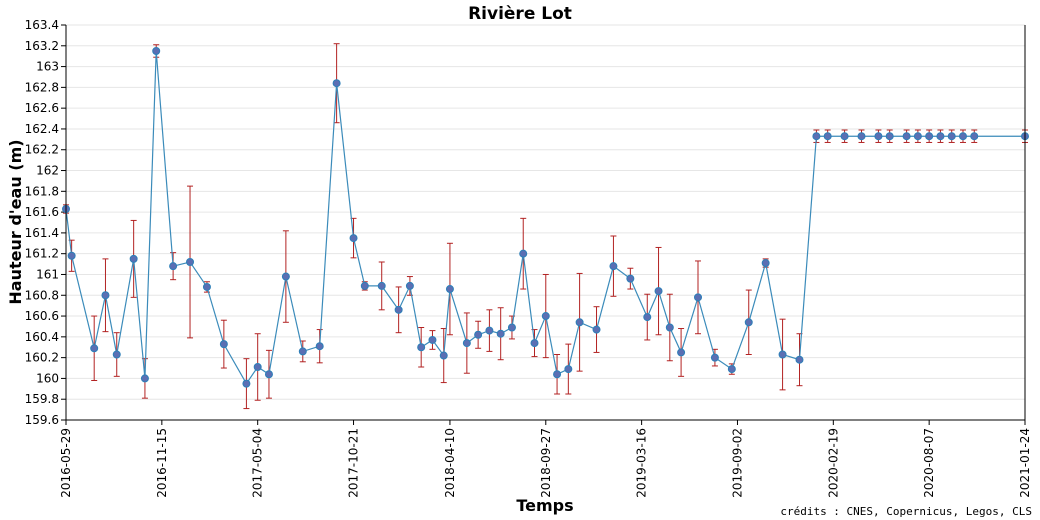 The image size is (1040, 520). I want to click on x-tick-label: 2017-05-04, so click(258, 463).